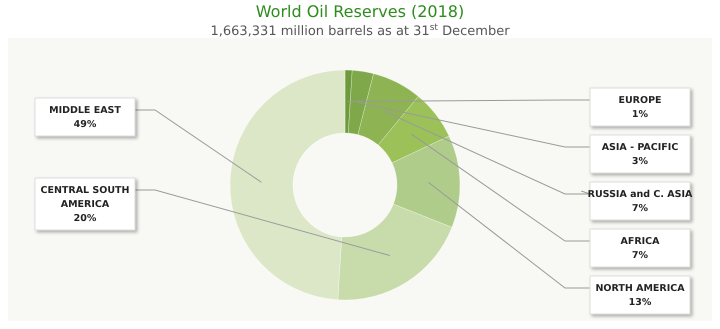  I want to click on slice-label: AFRICA, so click(640, 241).